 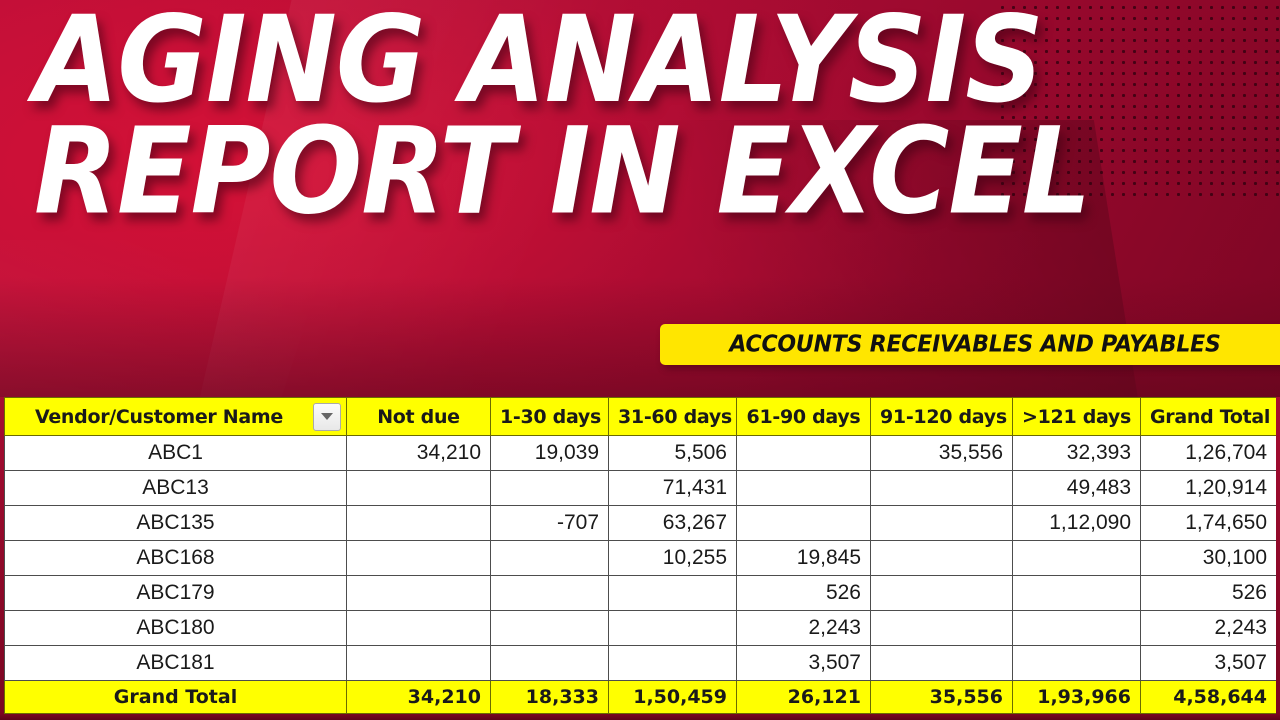 What do you see at coordinates (672, 488) in the screenshot?
I see `cell-31-60-days: 71,431` at bounding box center [672, 488].